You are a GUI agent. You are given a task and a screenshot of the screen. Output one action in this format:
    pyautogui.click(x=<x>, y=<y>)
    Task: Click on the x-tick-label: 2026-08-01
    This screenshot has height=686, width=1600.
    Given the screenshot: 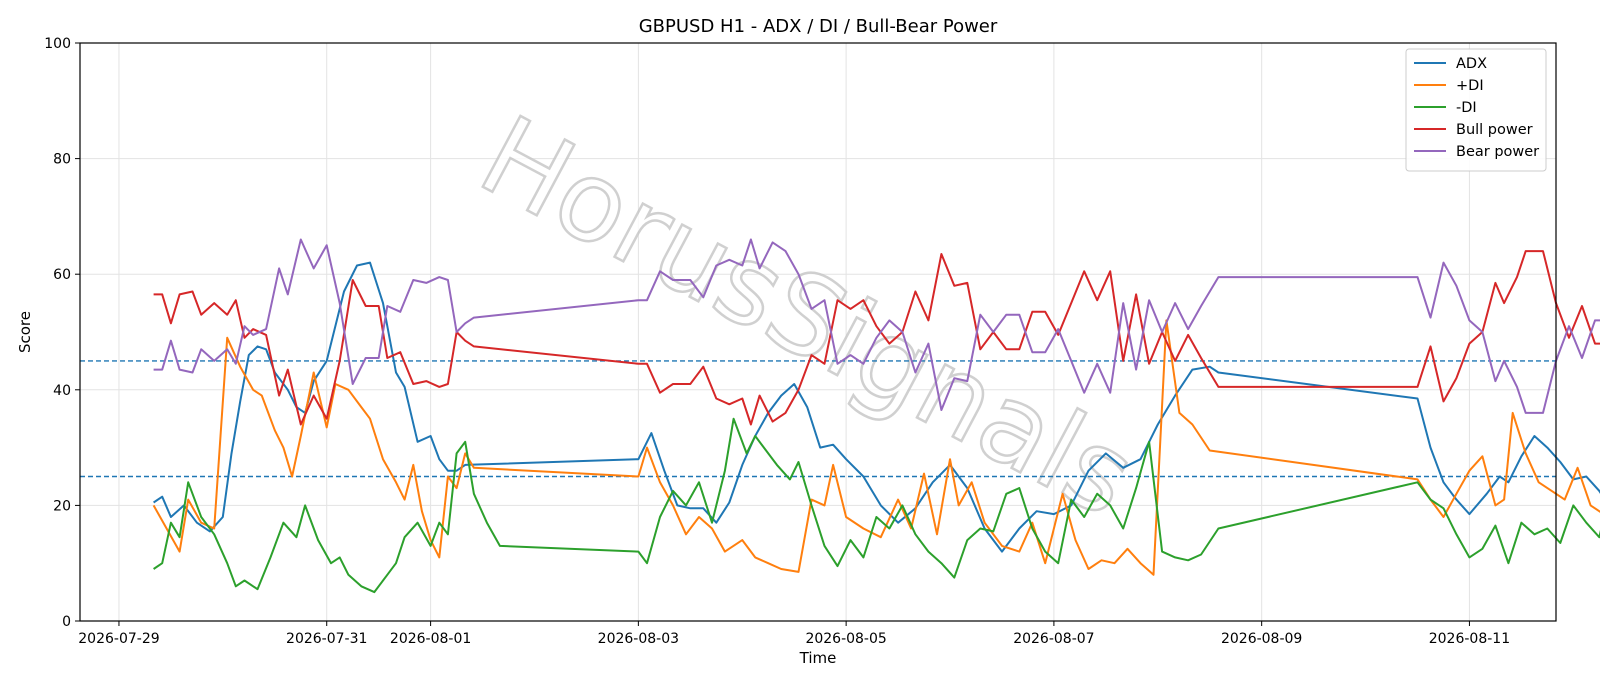 What is the action you would take?
    pyautogui.click(x=430, y=639)
    